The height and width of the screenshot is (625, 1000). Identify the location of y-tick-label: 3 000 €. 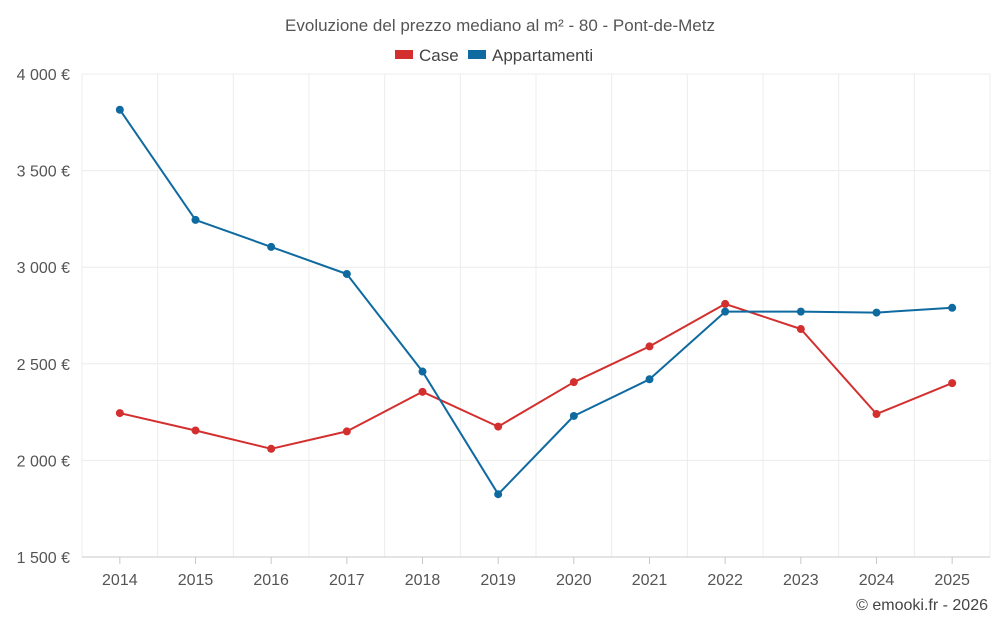
(43, 268).